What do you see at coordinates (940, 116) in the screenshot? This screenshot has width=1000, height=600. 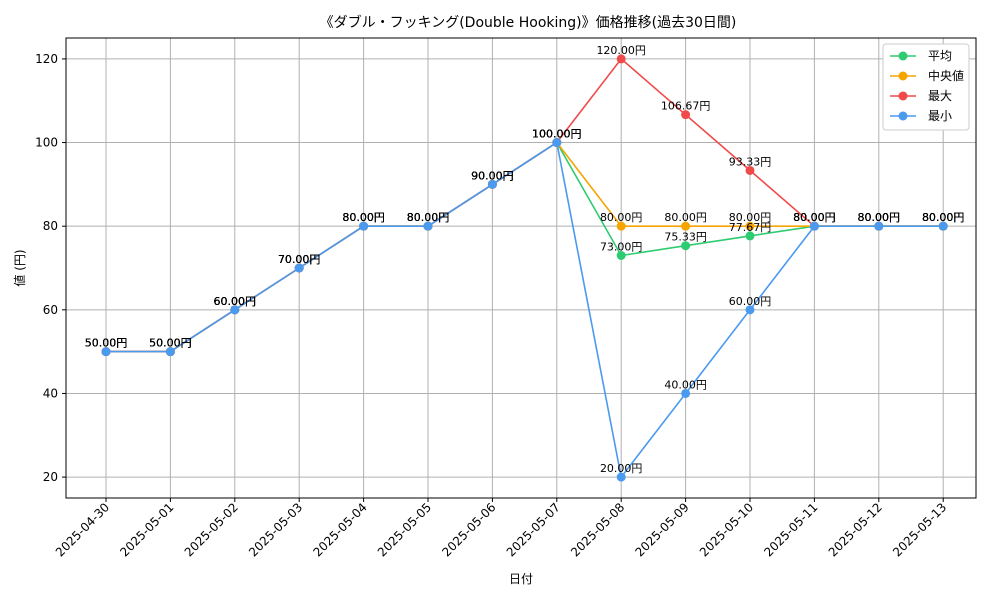 I see `legend-label: 最小` at bounding box center [940, 116].